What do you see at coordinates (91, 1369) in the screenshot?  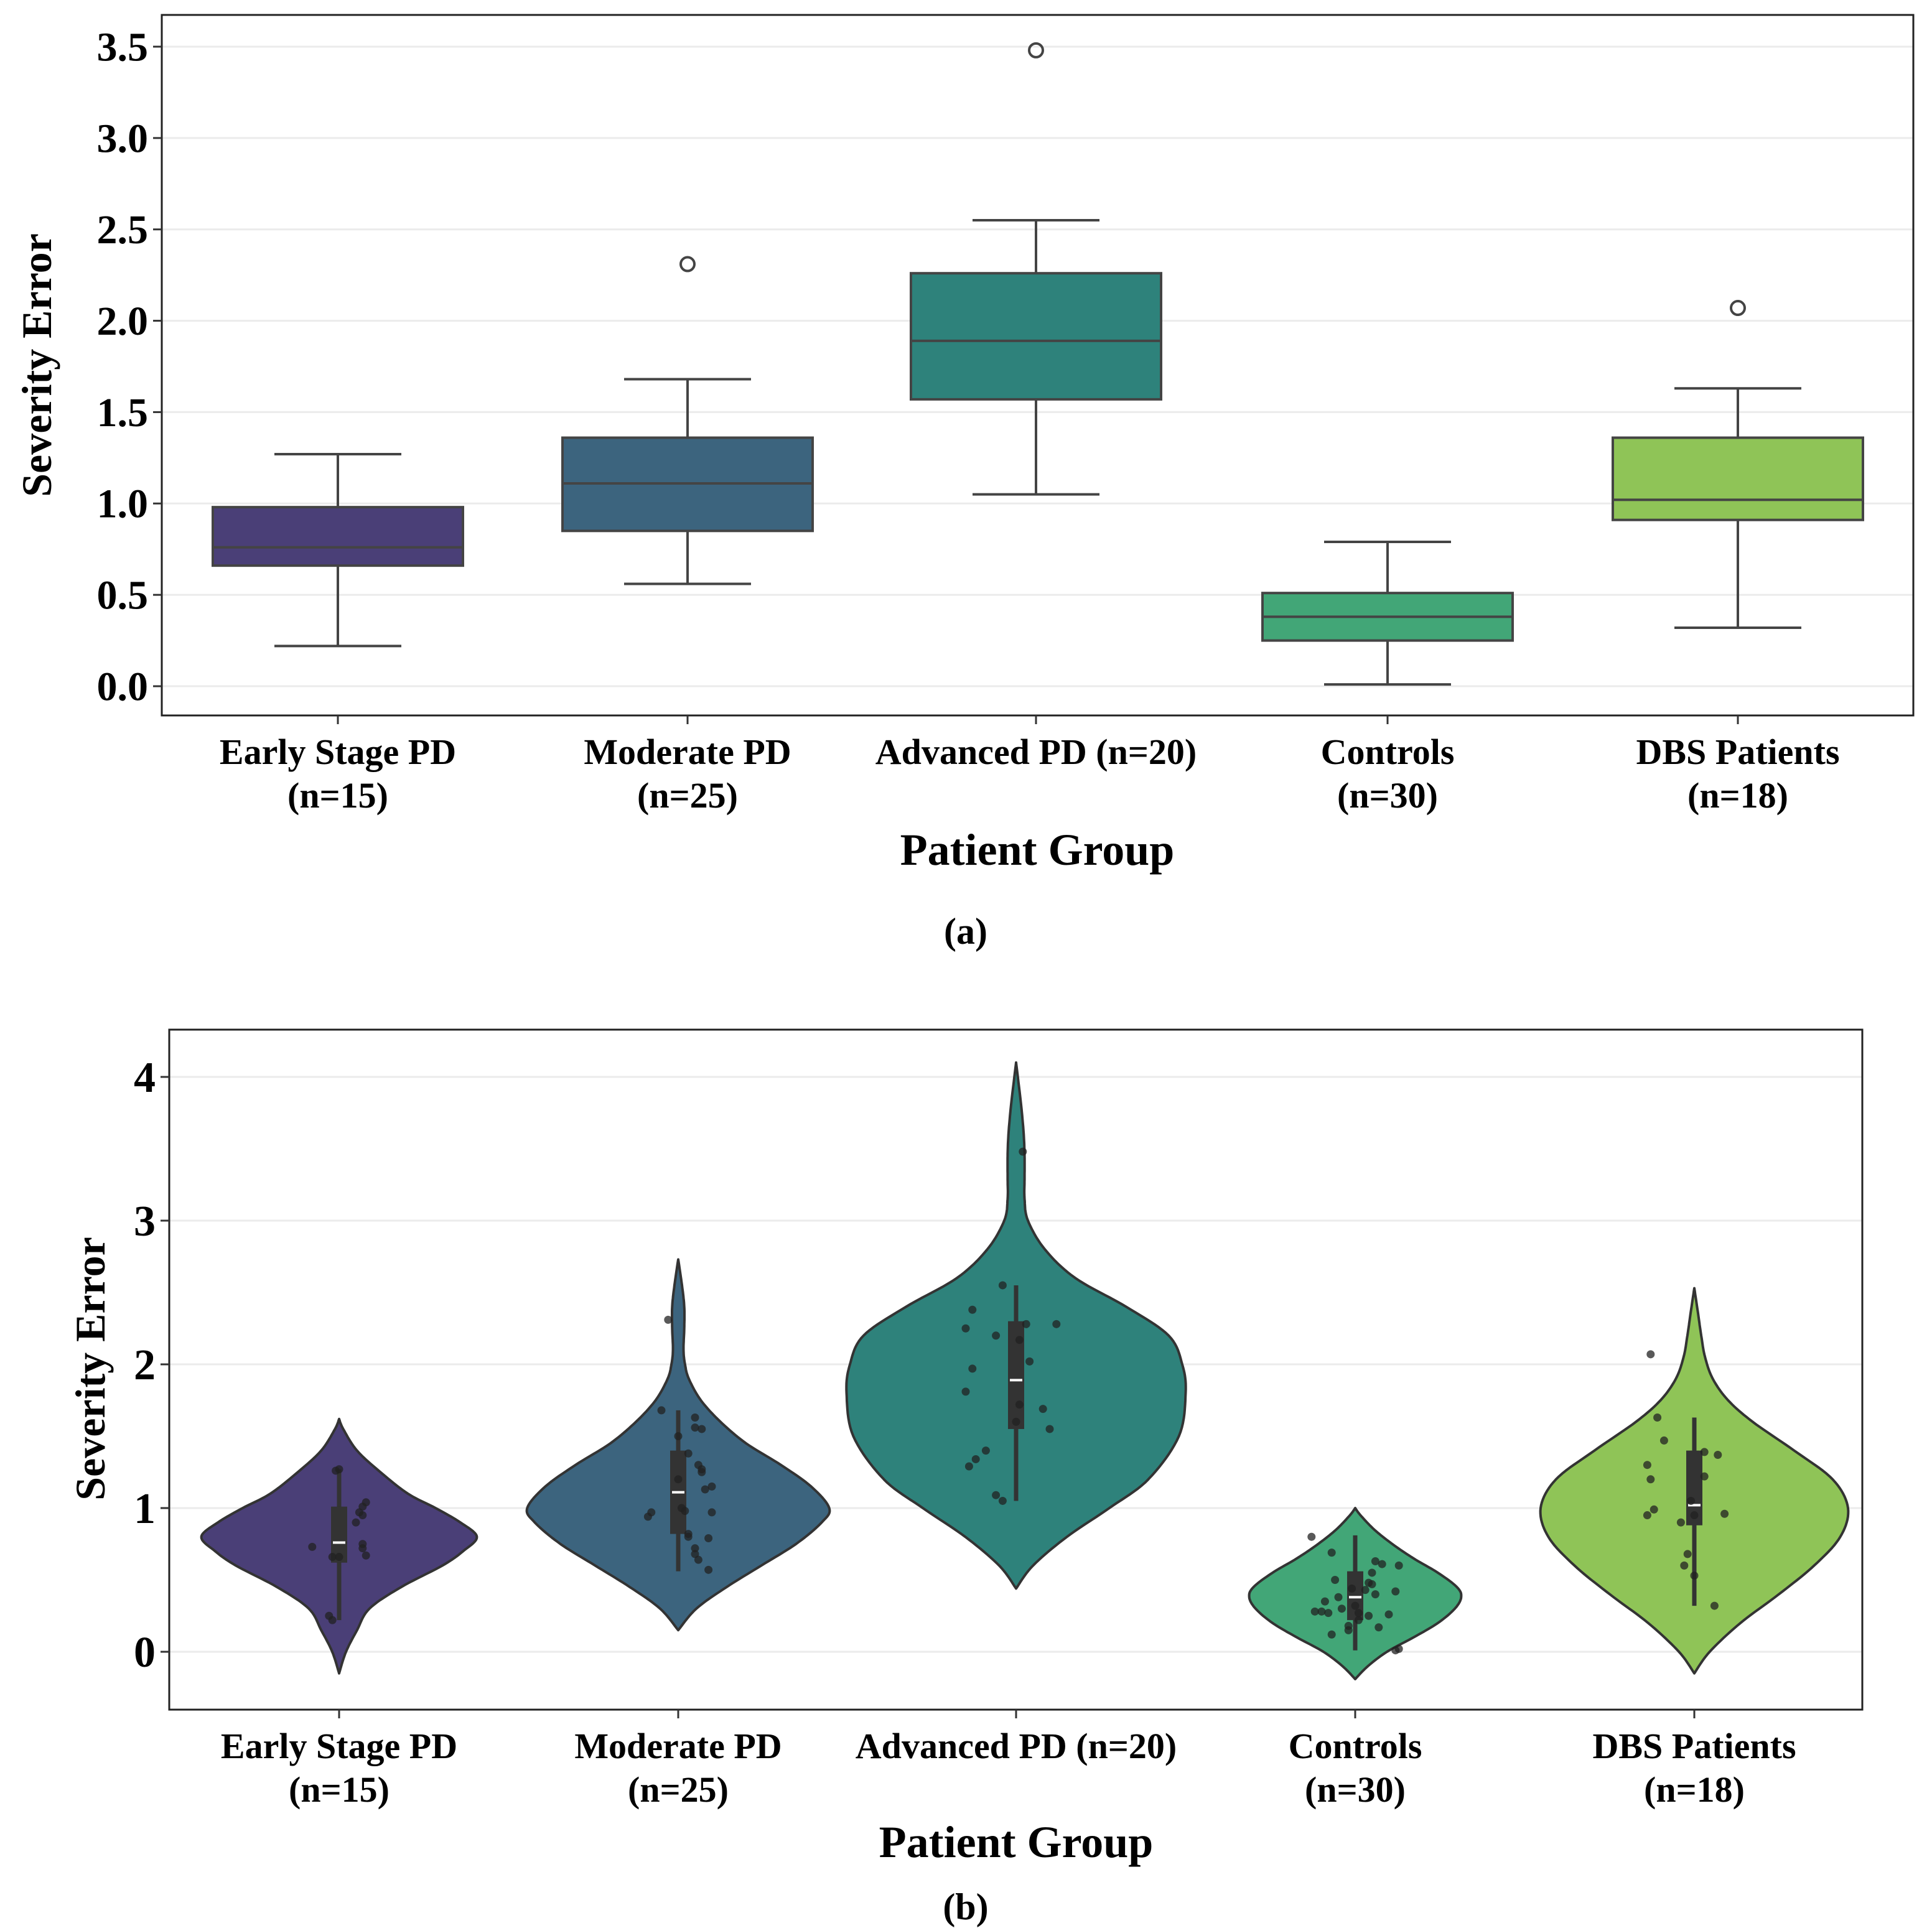 I see `b-y-axis-title: Severity Error` at bounding box center [91, 1369].